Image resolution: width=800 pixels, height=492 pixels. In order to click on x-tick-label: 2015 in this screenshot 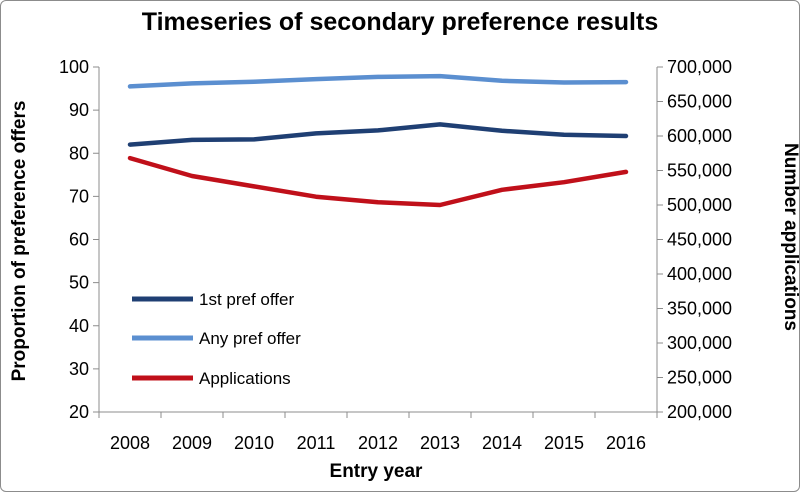, I will do `click(564, 443)`.